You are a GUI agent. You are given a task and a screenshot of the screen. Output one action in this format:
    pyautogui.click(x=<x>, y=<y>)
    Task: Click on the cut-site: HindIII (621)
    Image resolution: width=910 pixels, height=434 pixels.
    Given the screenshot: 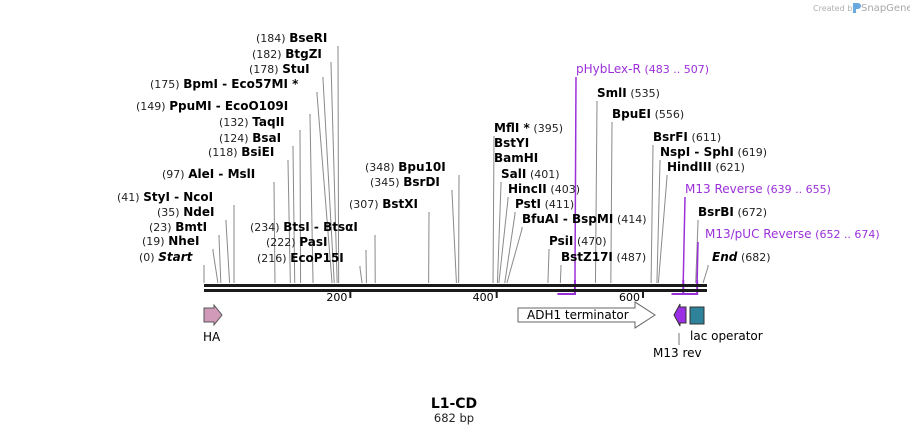 What is the action you would take?
    pyautogui.click(x=706, y=167)
    